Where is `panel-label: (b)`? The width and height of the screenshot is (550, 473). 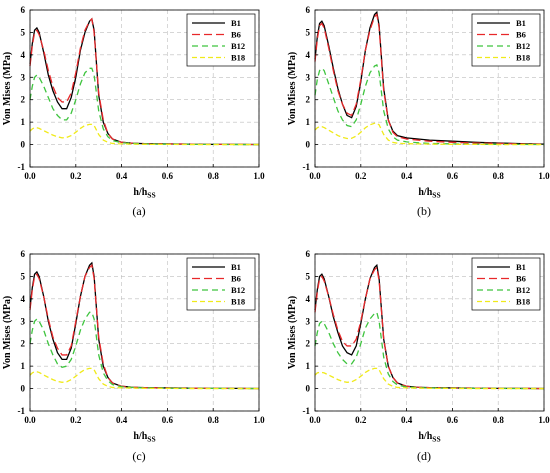 panel-label: (b) is located at coordinates (424, 211).